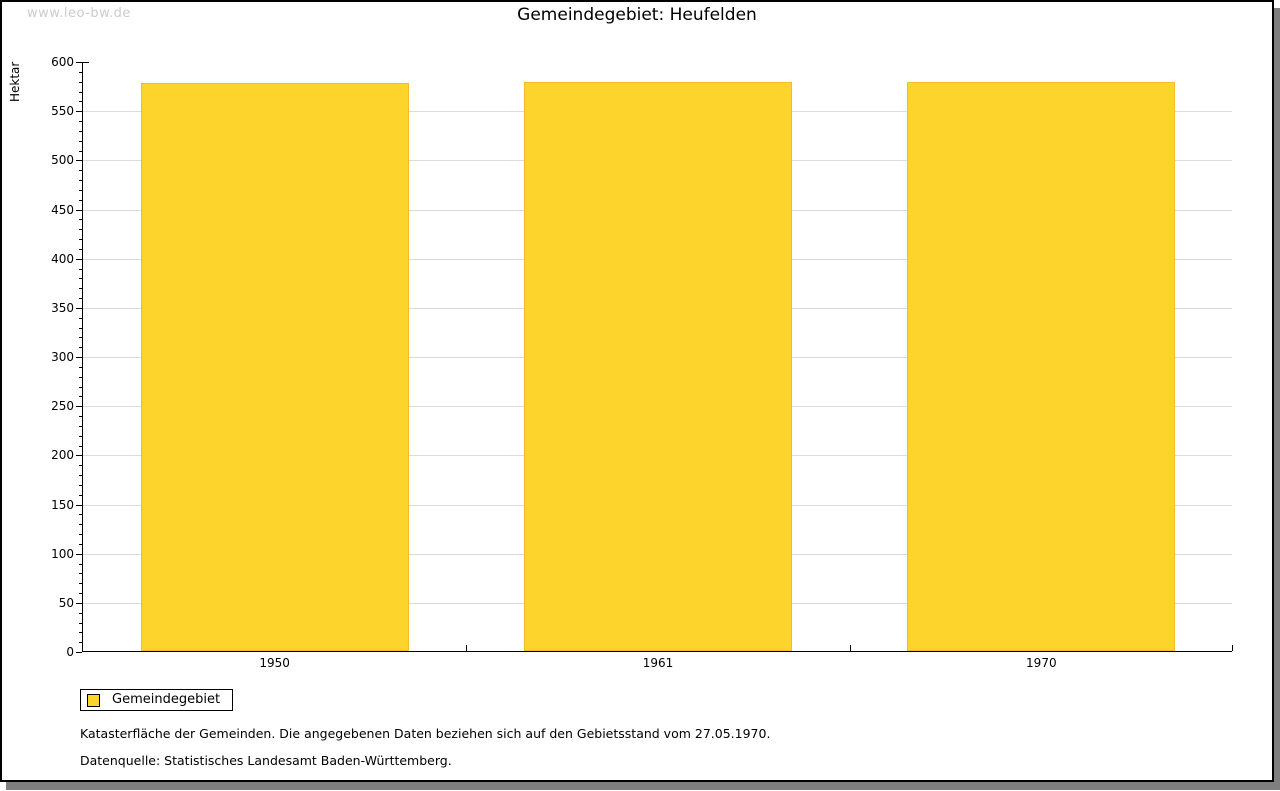 The width and height of the screenshot is (1280, 791). What do you see at coordinates (86, 62) in the screenshot?
I see `y-axis-endcap` at bounding box center [86, 62].